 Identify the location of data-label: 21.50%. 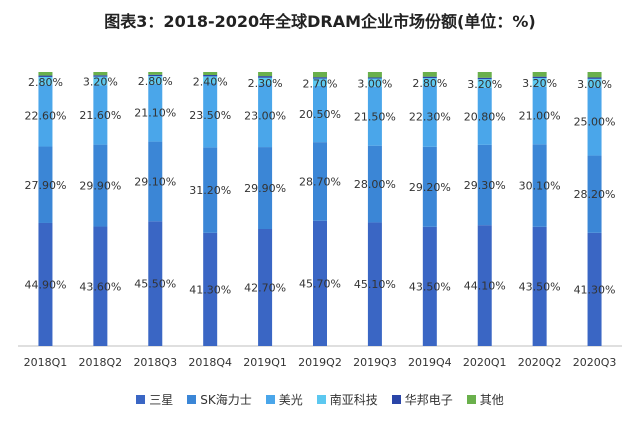
(375, 116).